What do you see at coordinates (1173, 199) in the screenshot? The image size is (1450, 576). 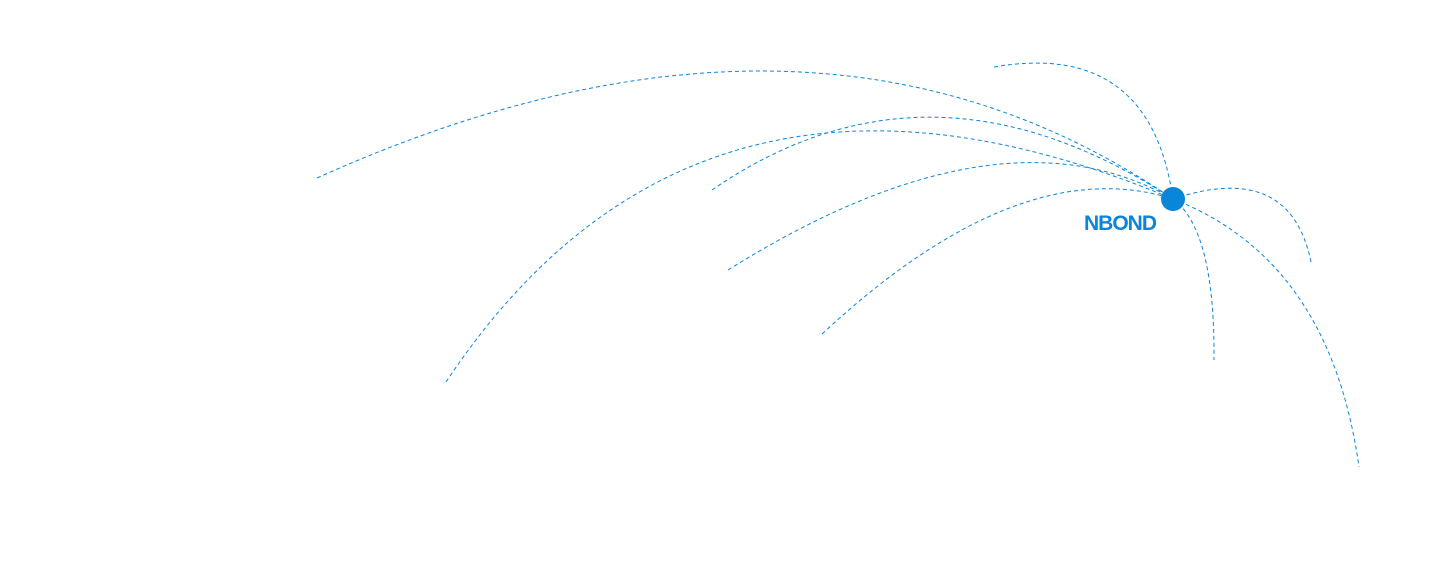 I see `hub-dot` at bounding box center [1173, 199].